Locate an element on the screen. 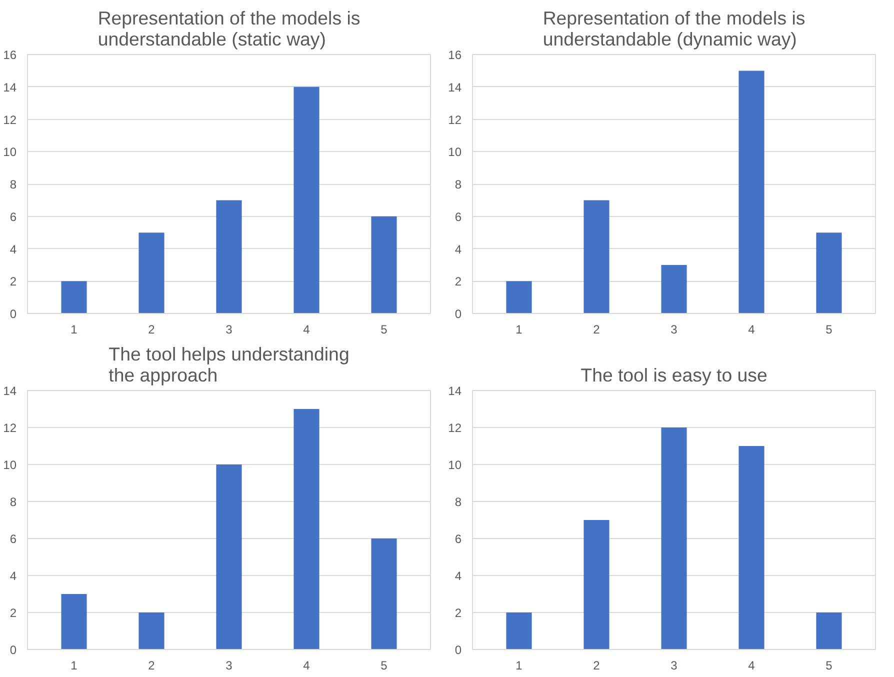 The width and height of the screenshot is (894, 677). chart-title: Representation of the models is understandable (dynamic way) is located at coordinates (674, 29).